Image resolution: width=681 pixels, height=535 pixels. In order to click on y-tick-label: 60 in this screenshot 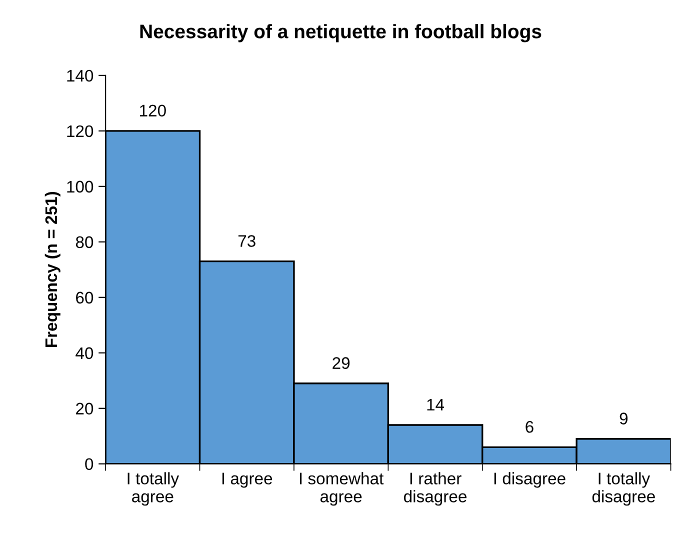, I will do `click(85, 298)`.